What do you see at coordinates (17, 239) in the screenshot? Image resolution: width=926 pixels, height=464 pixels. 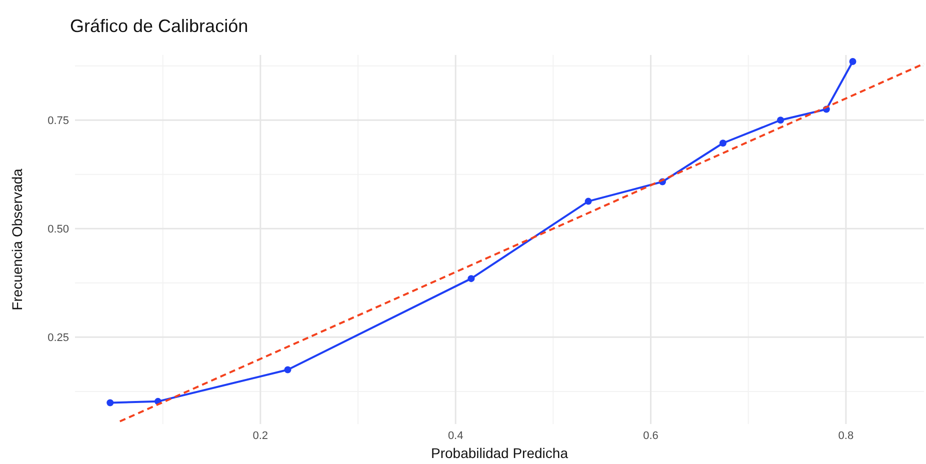 I see `y-axis-title: Frecuencia Observada` at bounding box center [17, 239].